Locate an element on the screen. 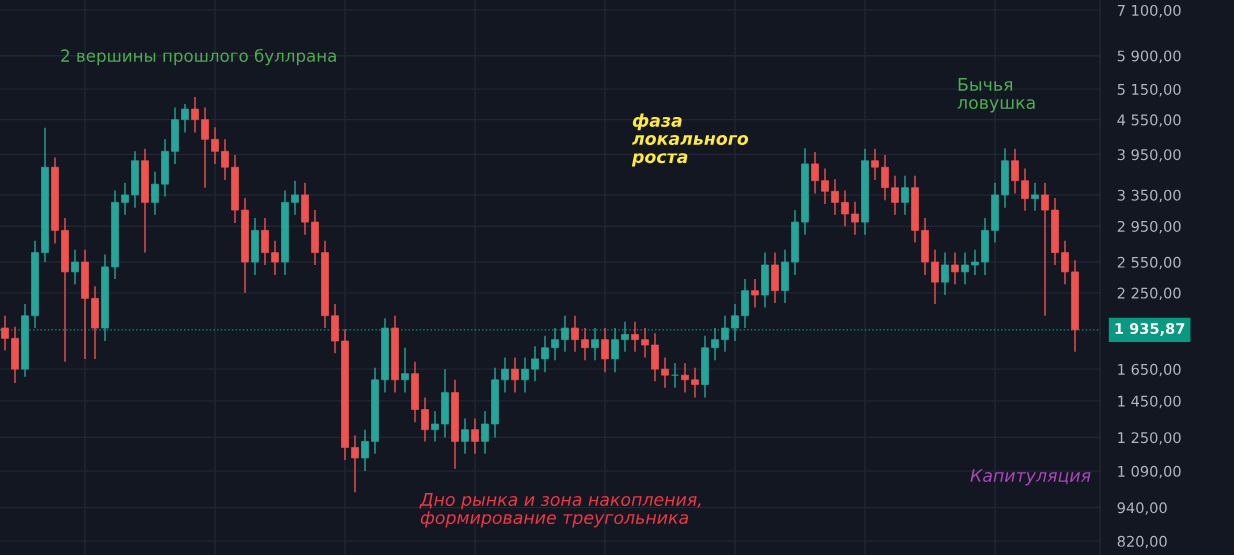 Image resolution: width=1234 pixels, height=555 pixels. y-tick-label: 1 450,00 is located at coordinates (1149, 402).